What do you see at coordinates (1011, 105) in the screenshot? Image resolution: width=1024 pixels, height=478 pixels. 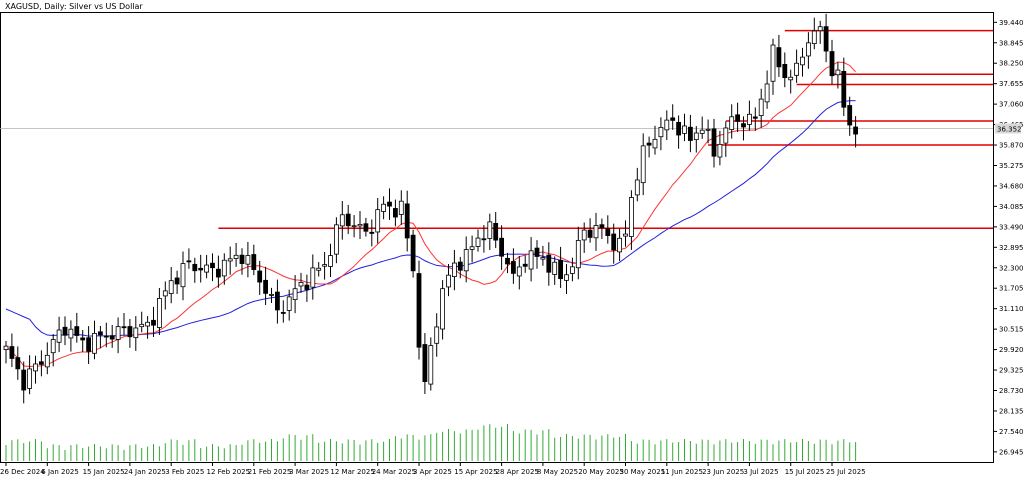 I see `y-tick-label: 37.060` at bounding box center [1011, 105].